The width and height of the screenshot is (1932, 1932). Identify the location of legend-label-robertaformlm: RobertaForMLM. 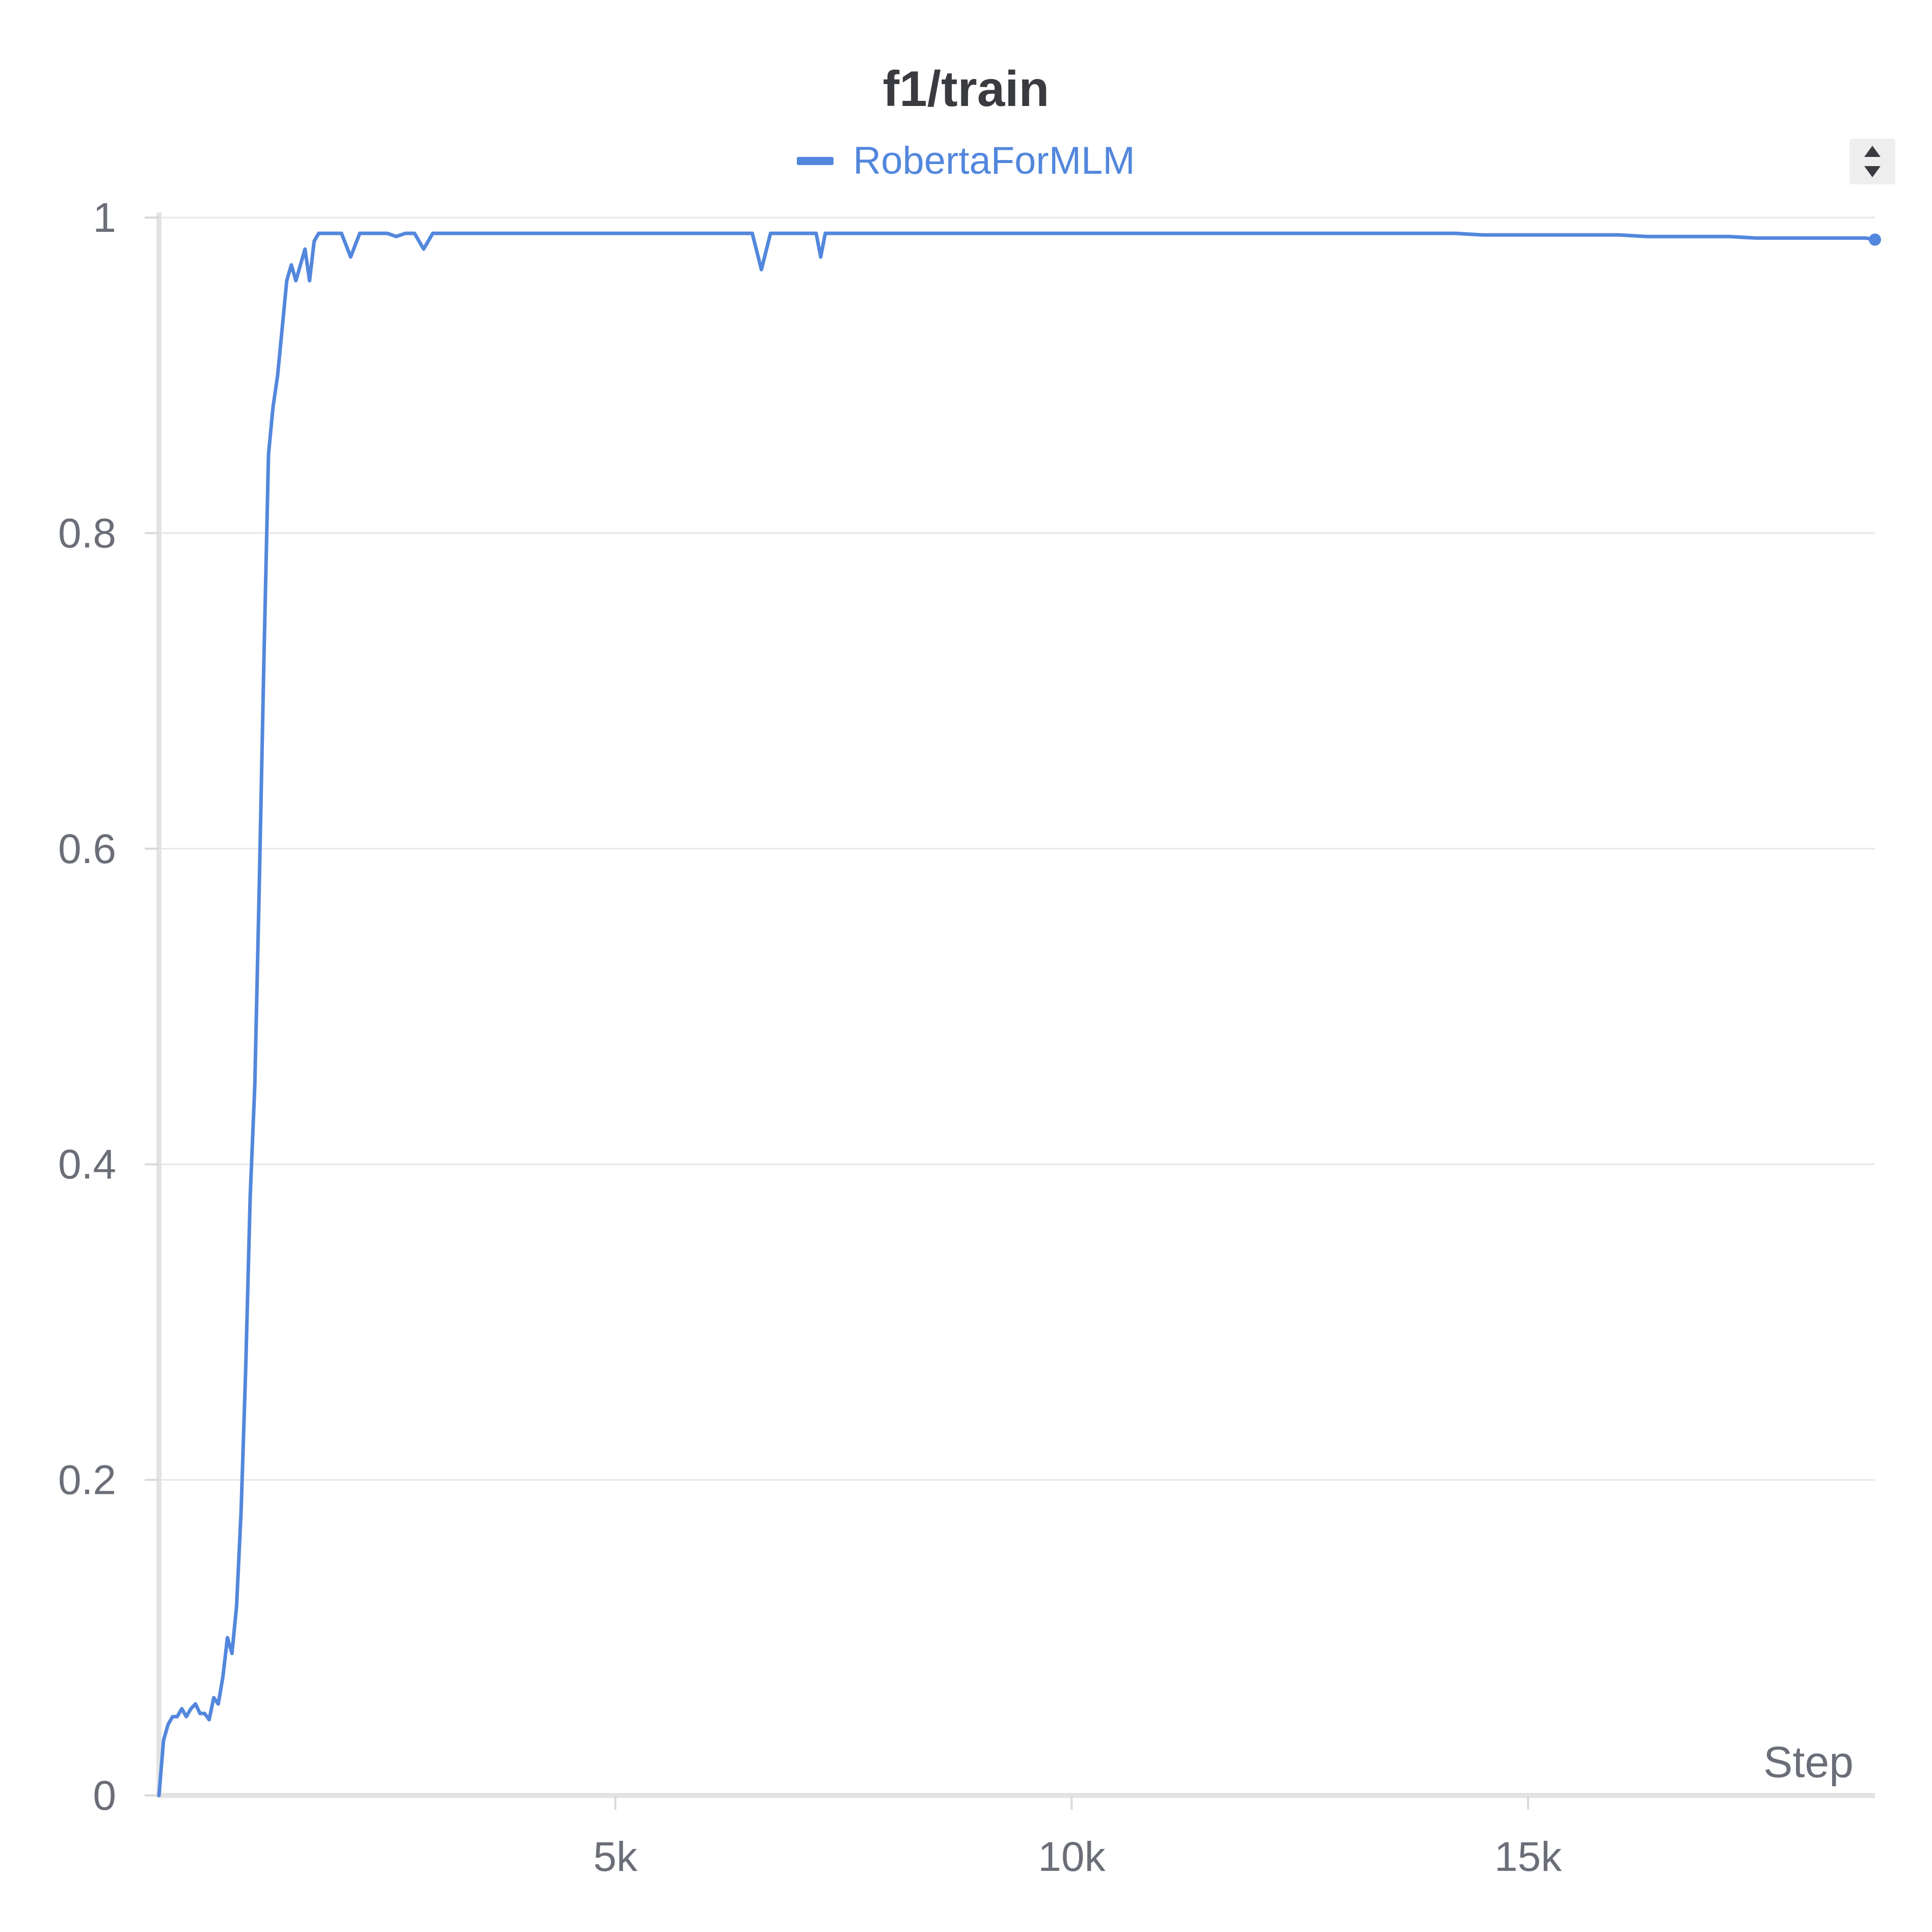
(994, 160).